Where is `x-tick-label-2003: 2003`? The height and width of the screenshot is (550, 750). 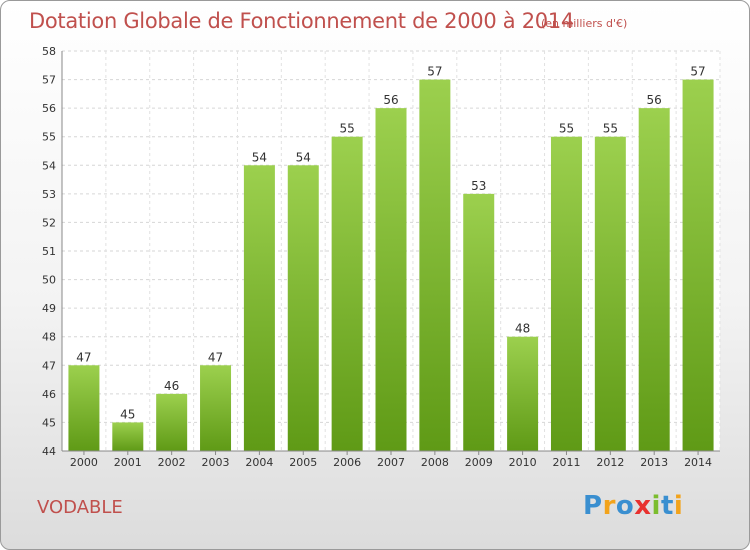
x-tick-label-2003: 2003 is located at coordinates (216, 462).